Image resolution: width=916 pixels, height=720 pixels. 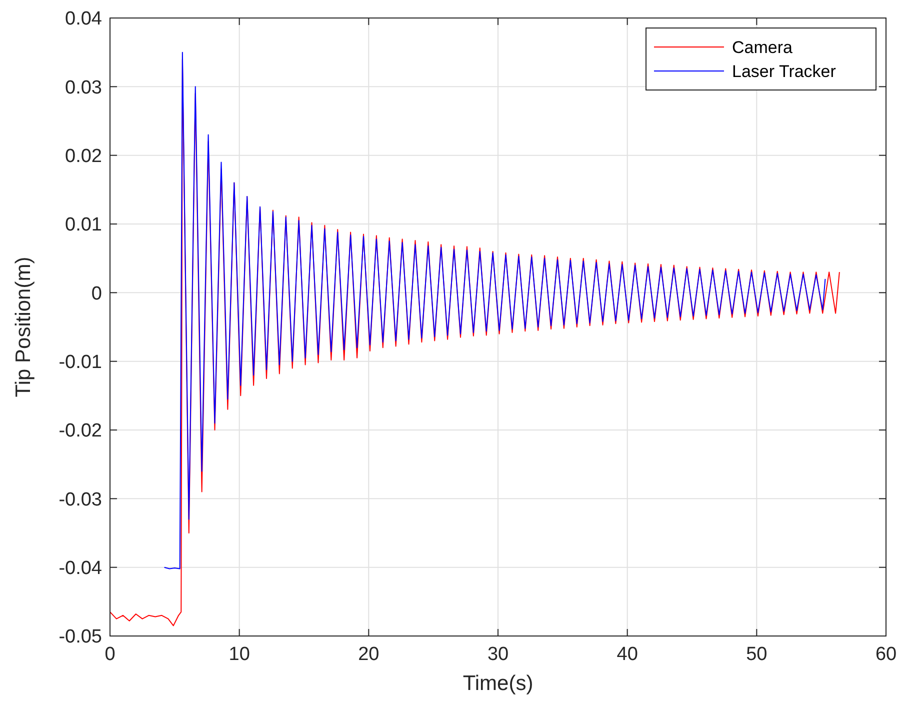 I want to click on y-tick-label: 0.04, so click(x=83, y=19).